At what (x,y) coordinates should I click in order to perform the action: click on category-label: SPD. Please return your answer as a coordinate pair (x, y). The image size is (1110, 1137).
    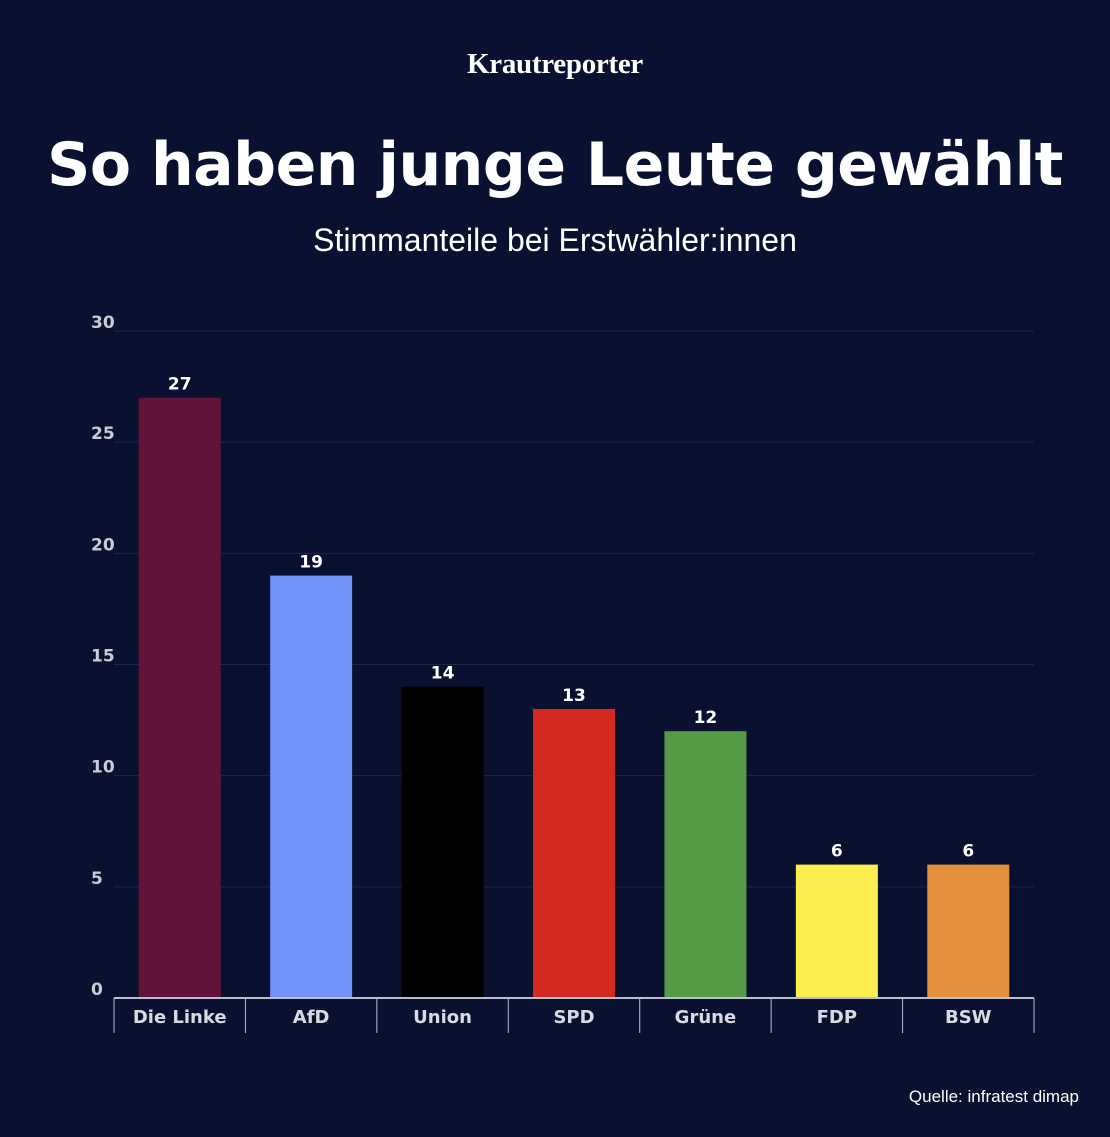
    Looking at the image, I should click on (573, 1017).